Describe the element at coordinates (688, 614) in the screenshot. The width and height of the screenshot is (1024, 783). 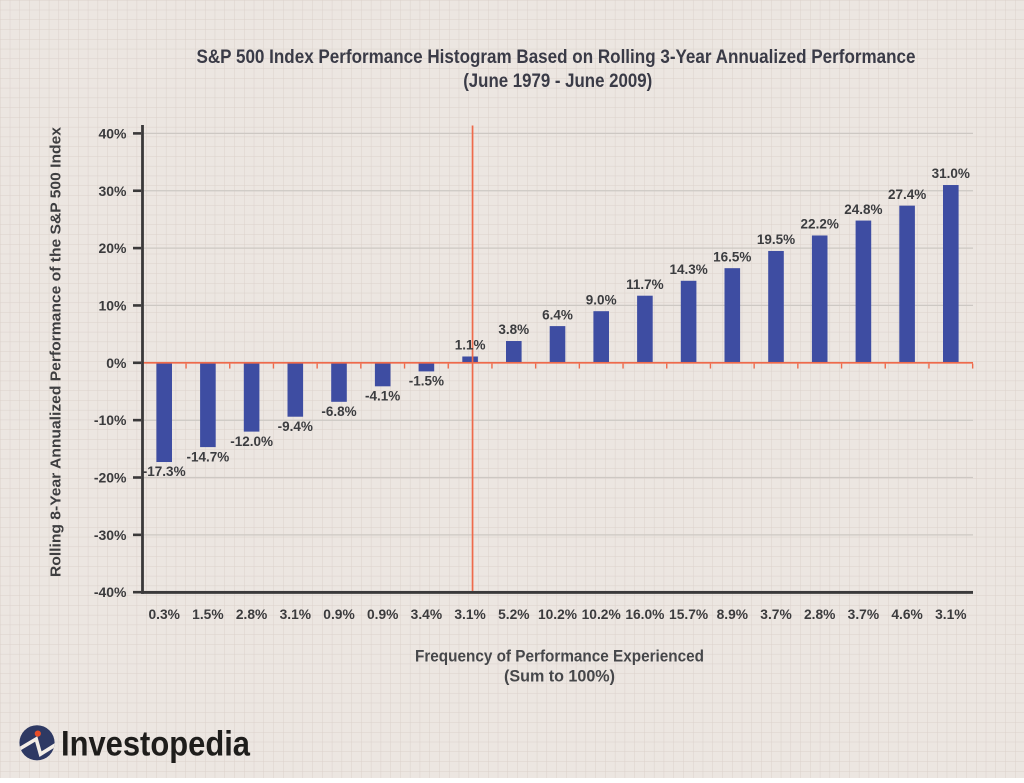
I see `svg-text: 15.7%` at that location.